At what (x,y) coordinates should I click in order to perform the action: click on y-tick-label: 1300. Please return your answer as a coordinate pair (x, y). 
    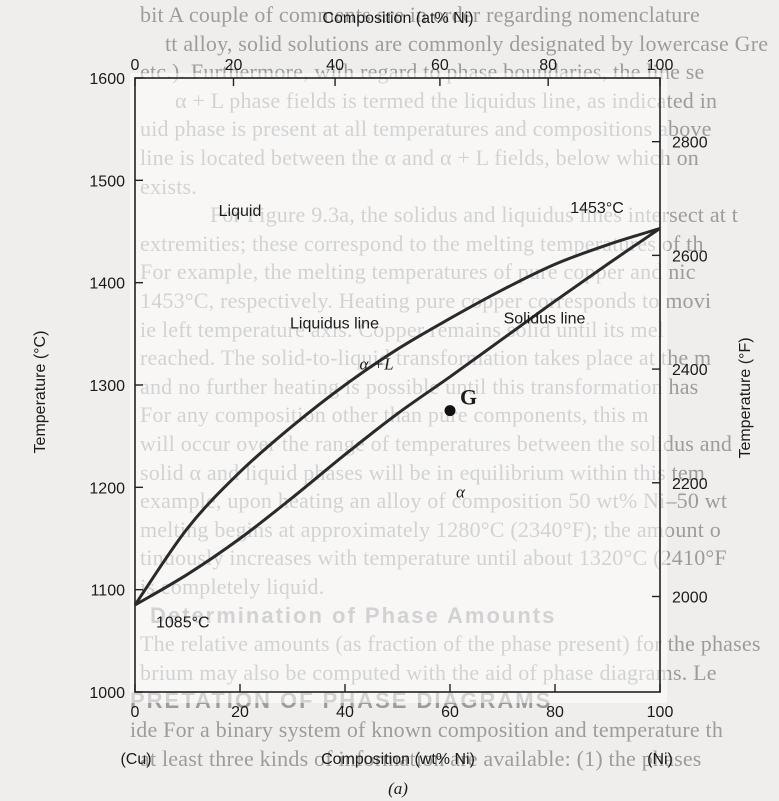
    Looking at the image, I should click on (107, 386).